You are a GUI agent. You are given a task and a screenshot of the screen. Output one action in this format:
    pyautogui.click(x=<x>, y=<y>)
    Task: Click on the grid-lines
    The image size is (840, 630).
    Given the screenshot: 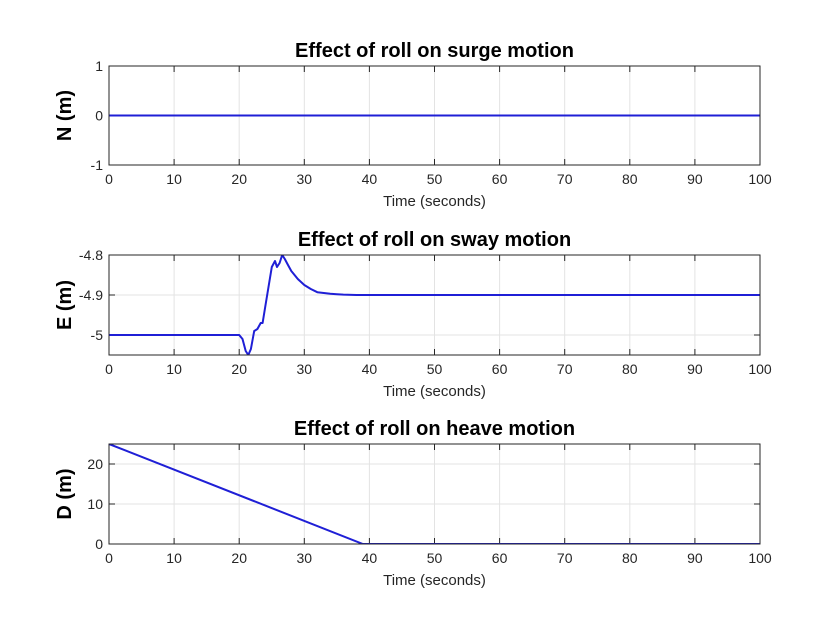 What is the action you would take?
    pyautogui.click(x=434, y=494)
    